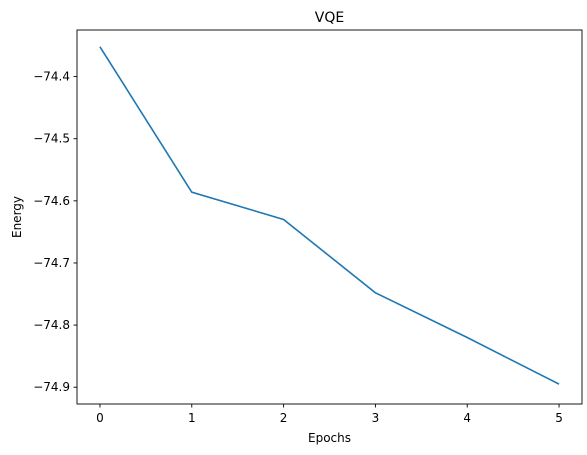 This screenshot has height=455, width=587. I want to click on x-tick-label: 4, so click(467, 418).